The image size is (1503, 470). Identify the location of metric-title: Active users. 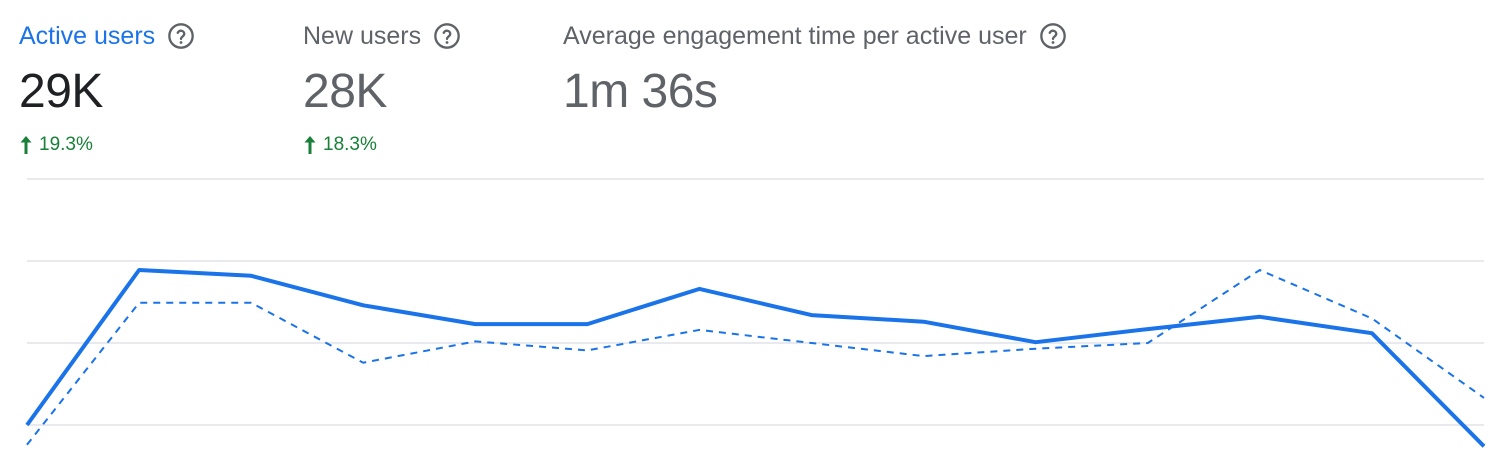
(107, 36).